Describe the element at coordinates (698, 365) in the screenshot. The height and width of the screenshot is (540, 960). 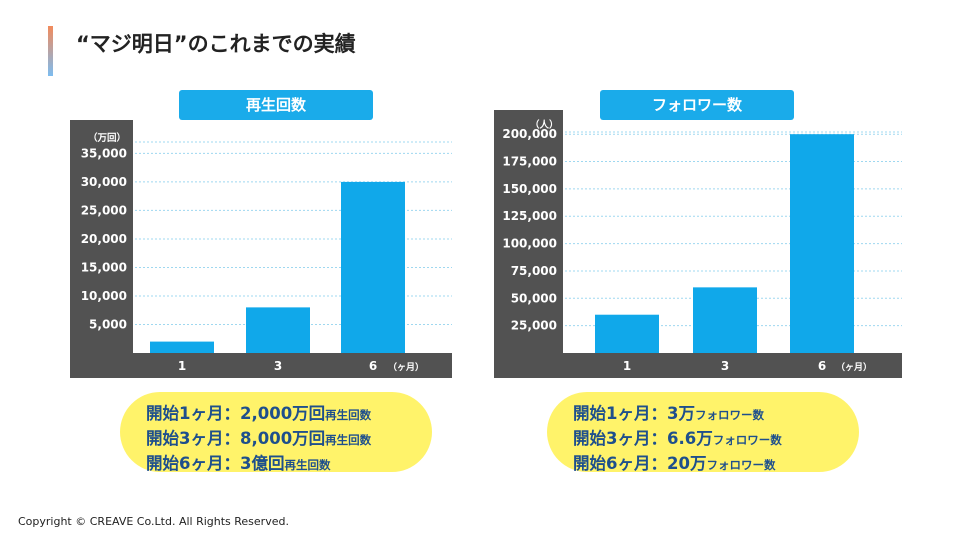
I see `followers-x-axis-panel` at that location.